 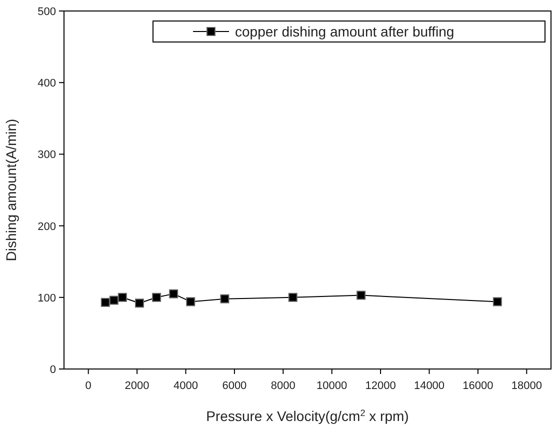 I want to click on y-tick-label: 400, so click(x=47, y=84).